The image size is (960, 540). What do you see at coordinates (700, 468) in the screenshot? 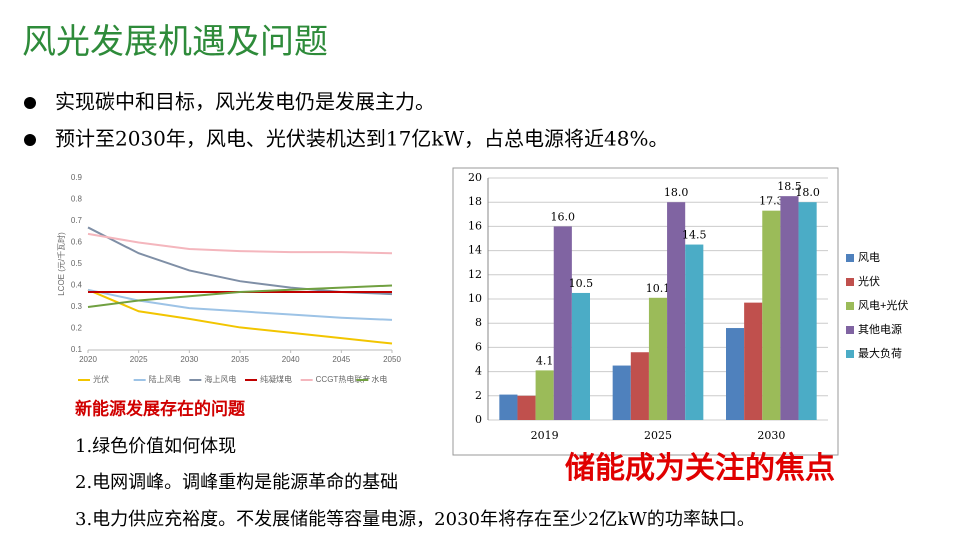
I see `highlight: 储能成为关注的焦点` at bounding box center [700, 468].